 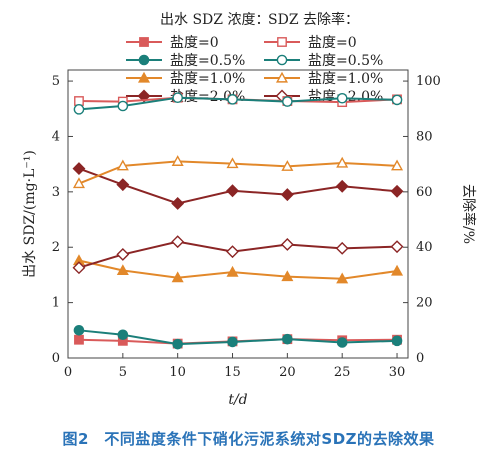 I want to click on x-tick-label: 30, so click(x=397, y=372).